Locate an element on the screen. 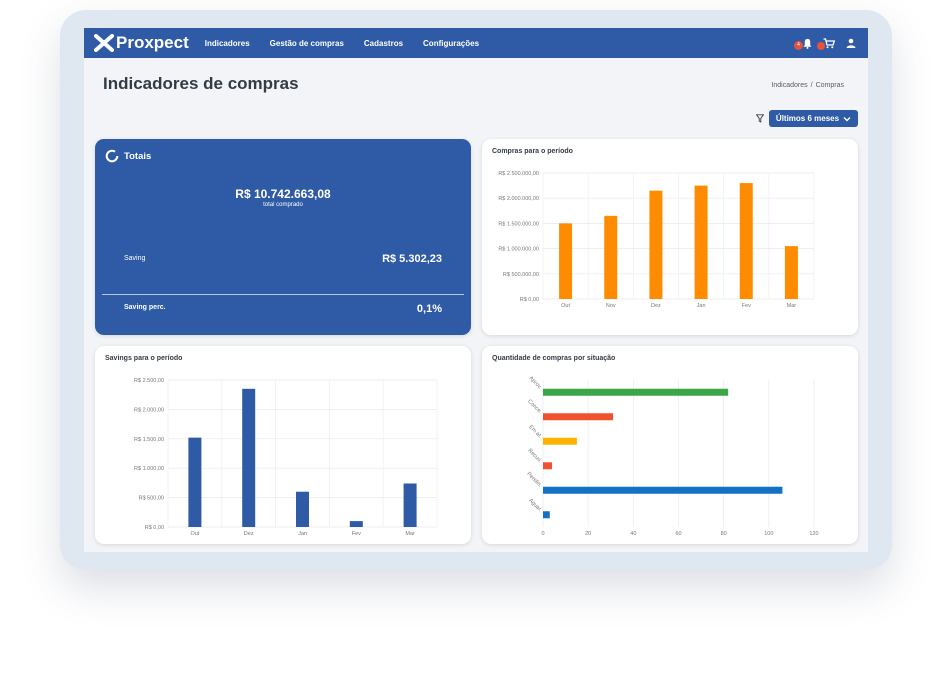 This screenshot has height=689, width=951. savings-chart-title: Savings para o período is located at coordinates (144, 358).